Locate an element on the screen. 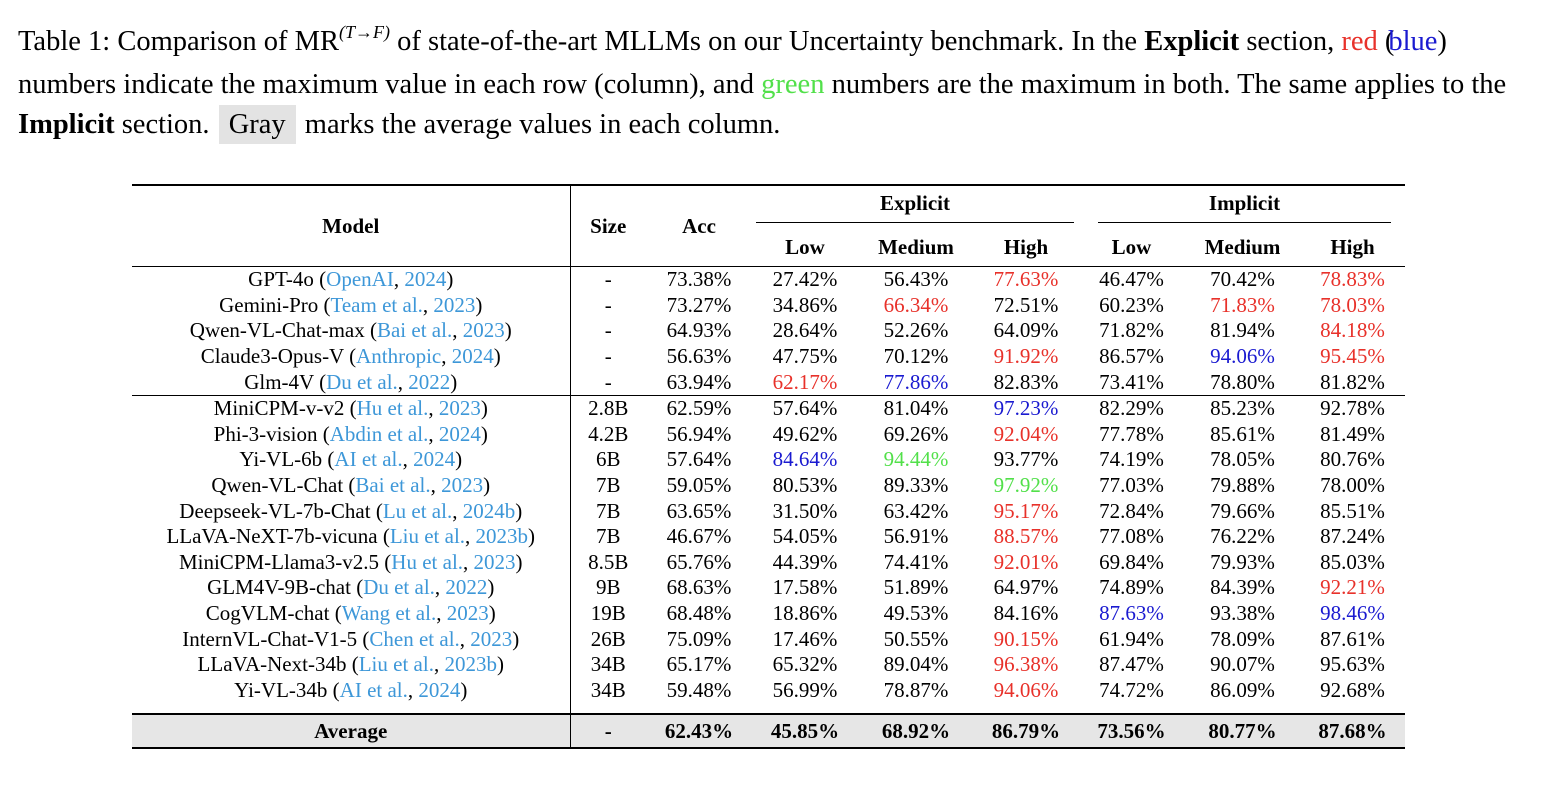  size-cell: - is located at coordinates (608, 304).